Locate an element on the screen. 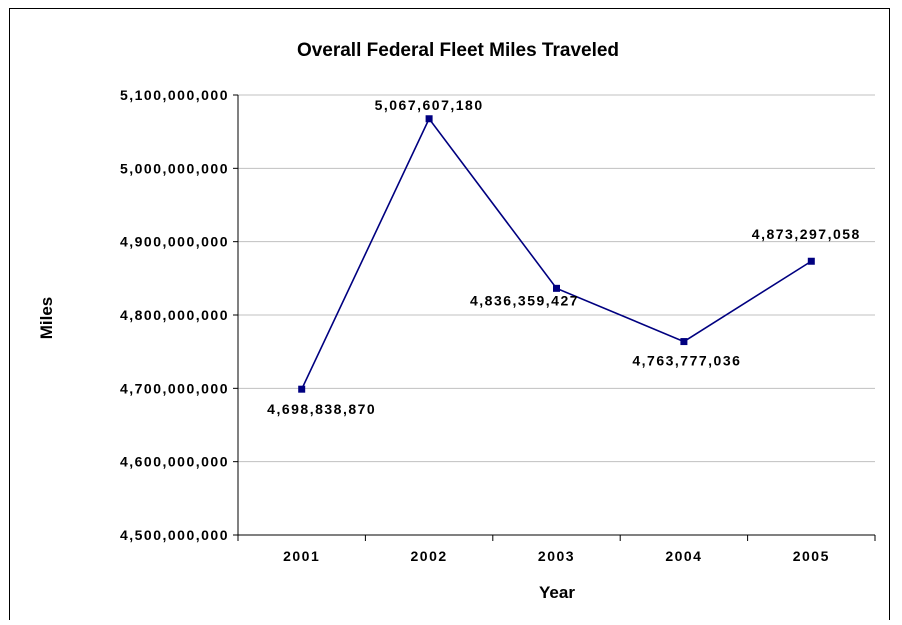 The height and width of the screenshot is (625, 902). data-label: 4,763,777,036 is located at coordinates (686, 361).